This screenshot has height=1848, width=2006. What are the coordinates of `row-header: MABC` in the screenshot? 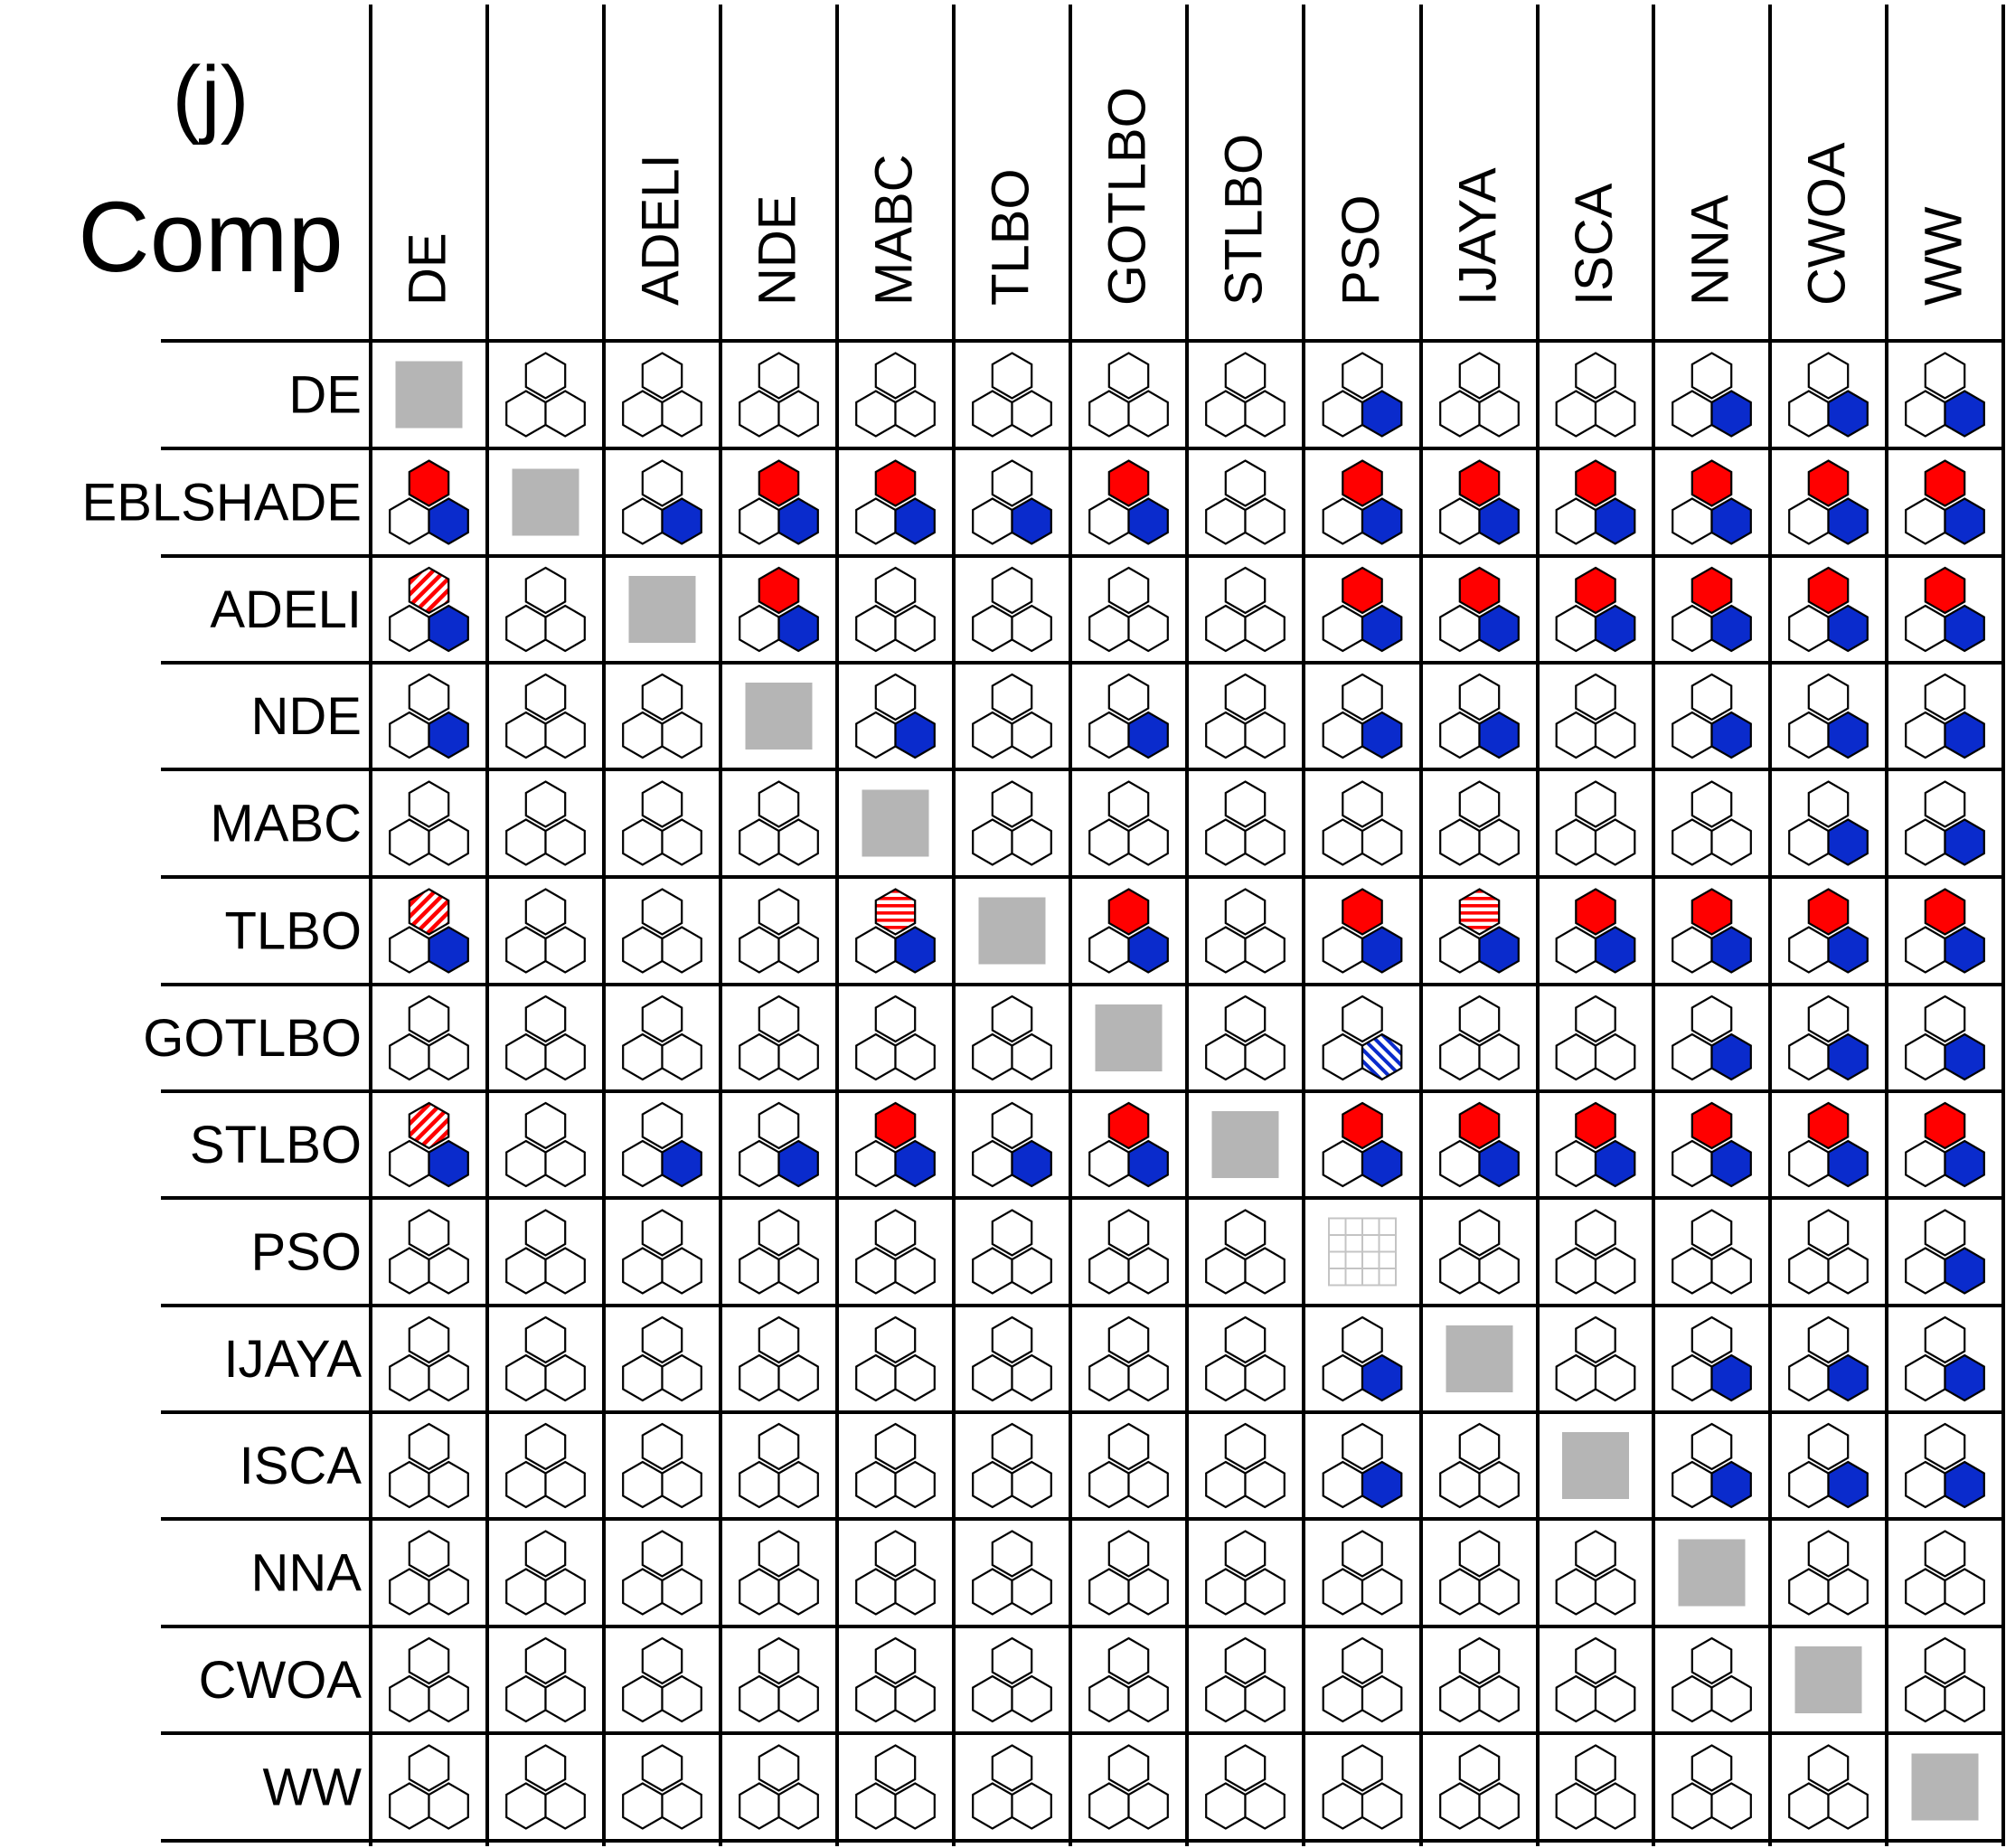 It's located at (286, 824).